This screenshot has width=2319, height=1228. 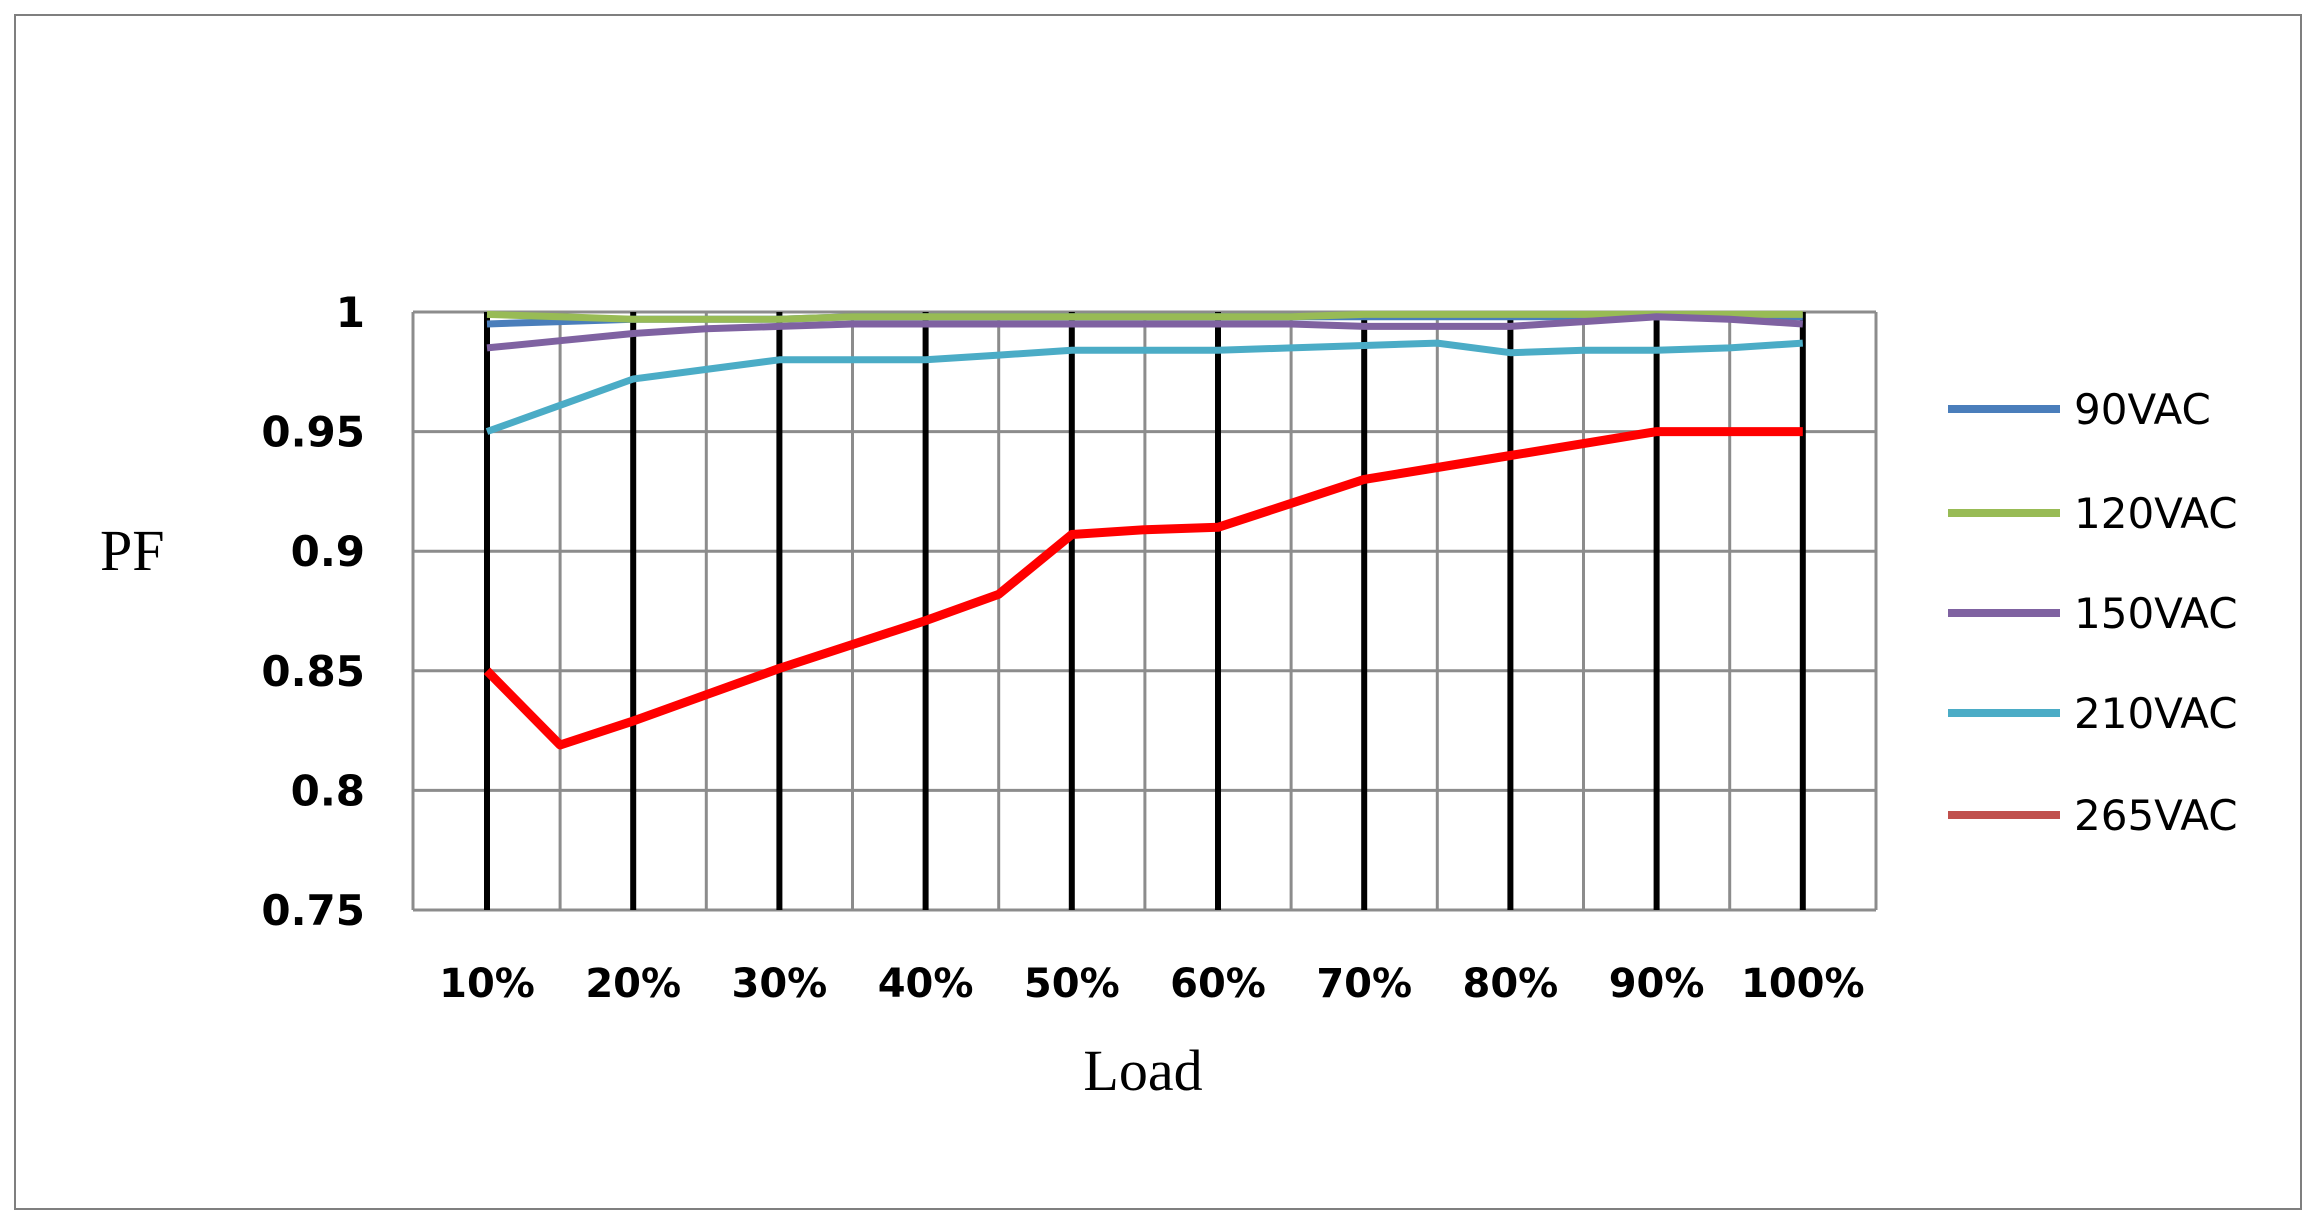 What do you see at coordinates (132, 550) in the screenshot?
I see `y-axis-title: PF` at bounding box center [132, 550].